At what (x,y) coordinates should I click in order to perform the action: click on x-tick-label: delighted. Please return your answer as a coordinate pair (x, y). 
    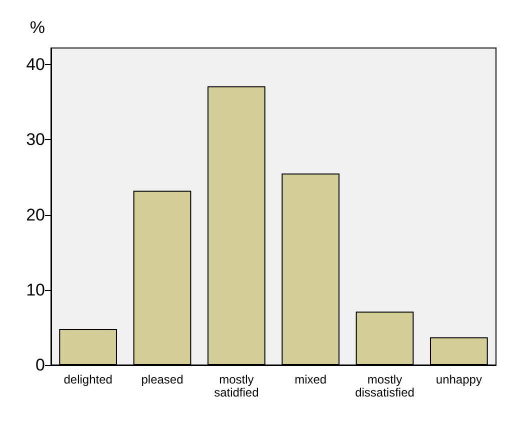
    Looking at the image, I should click on (88, 379).